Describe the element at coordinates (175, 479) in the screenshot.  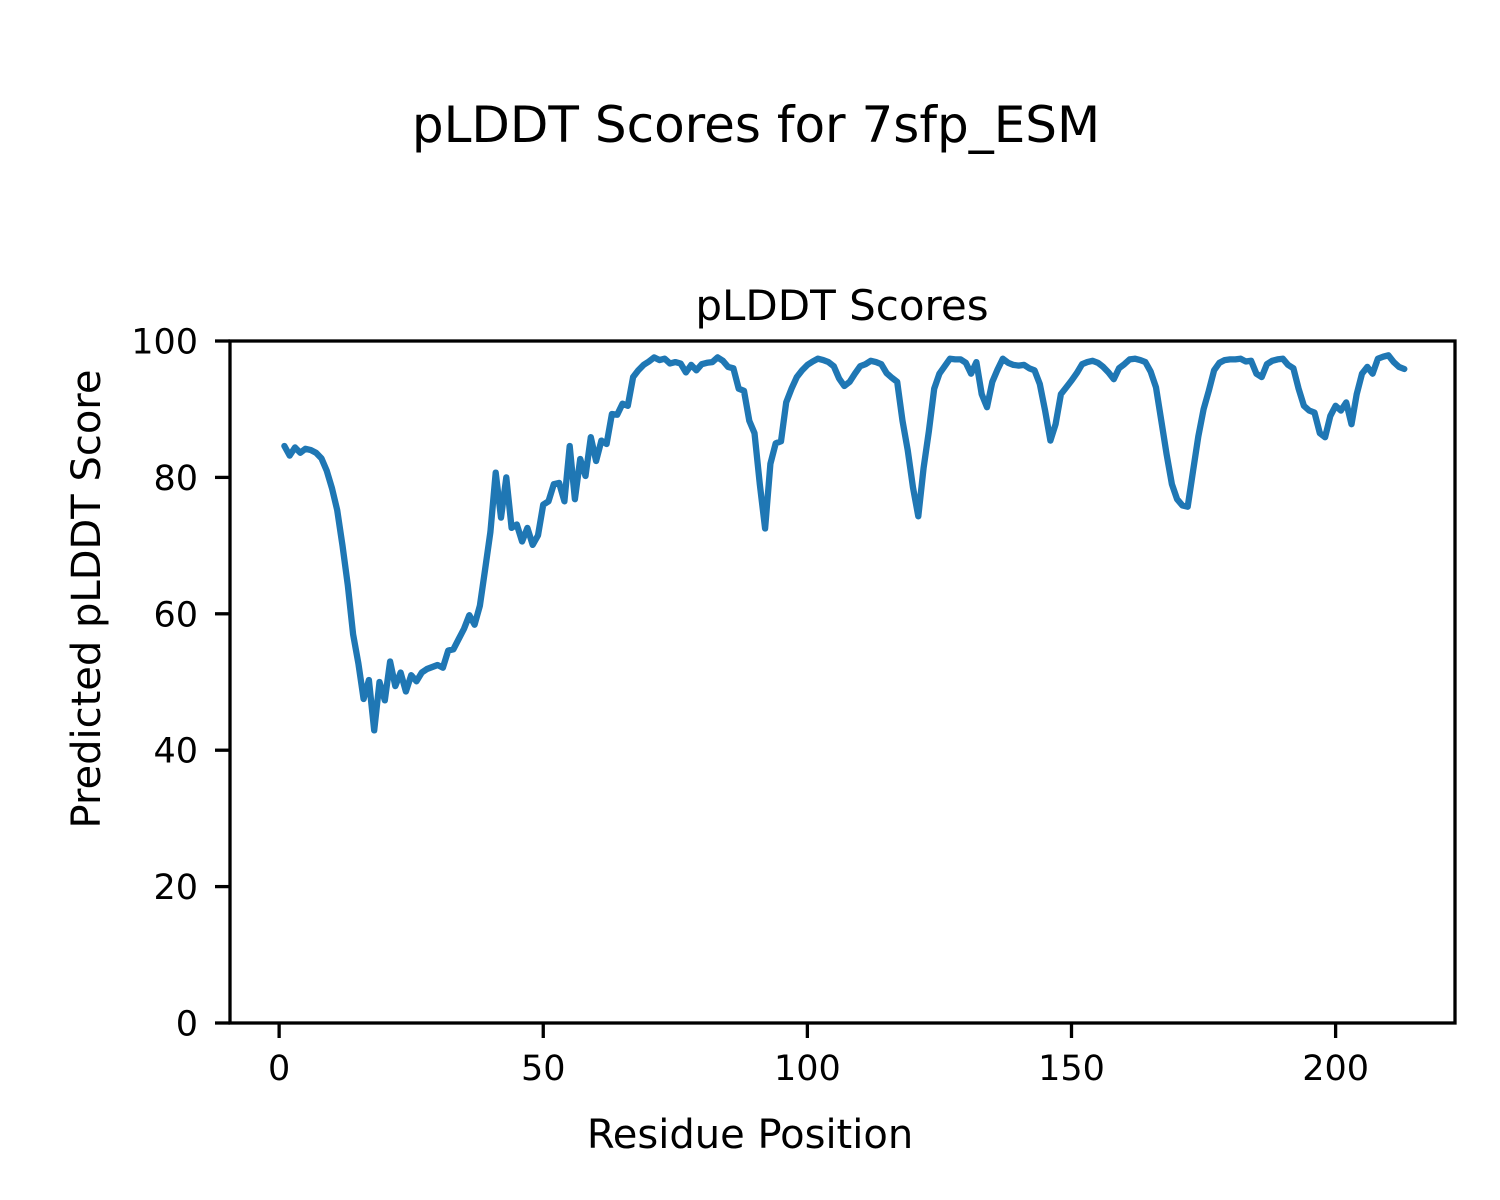
I see `y-tick-label: 80` at that location.